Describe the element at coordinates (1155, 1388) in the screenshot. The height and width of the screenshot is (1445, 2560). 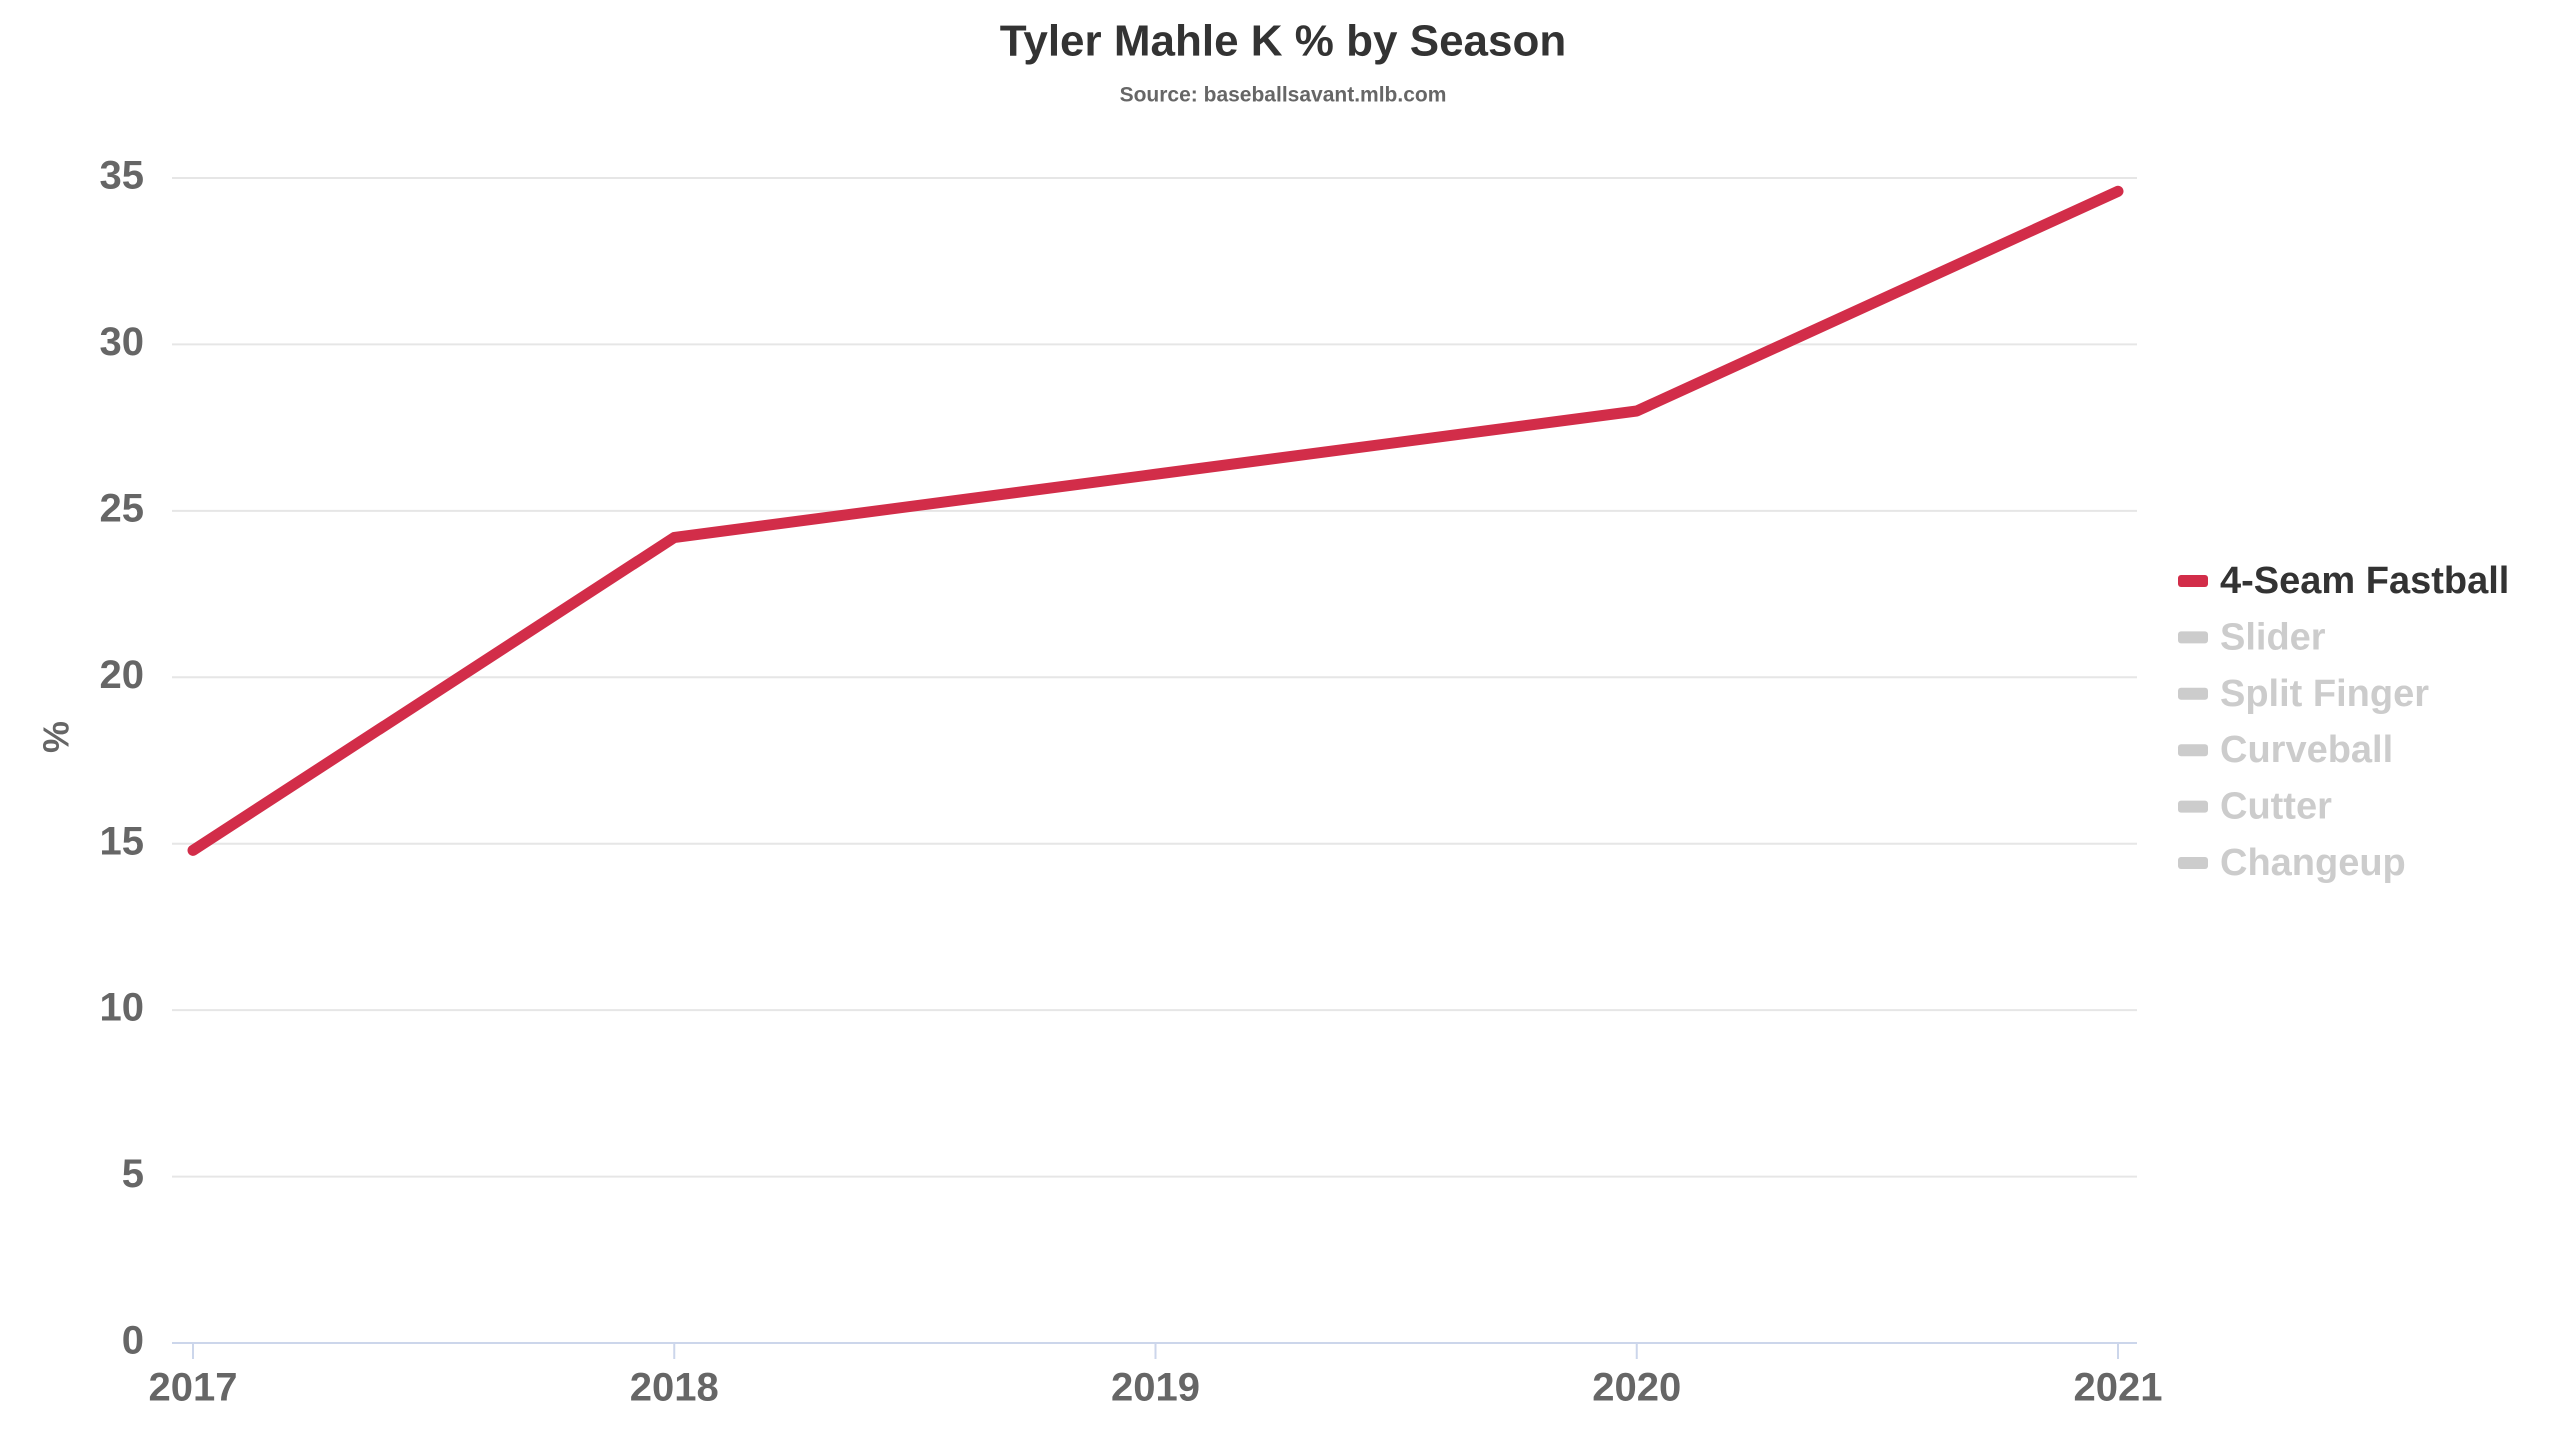
I see `x-tick-label: 2019` at that location.